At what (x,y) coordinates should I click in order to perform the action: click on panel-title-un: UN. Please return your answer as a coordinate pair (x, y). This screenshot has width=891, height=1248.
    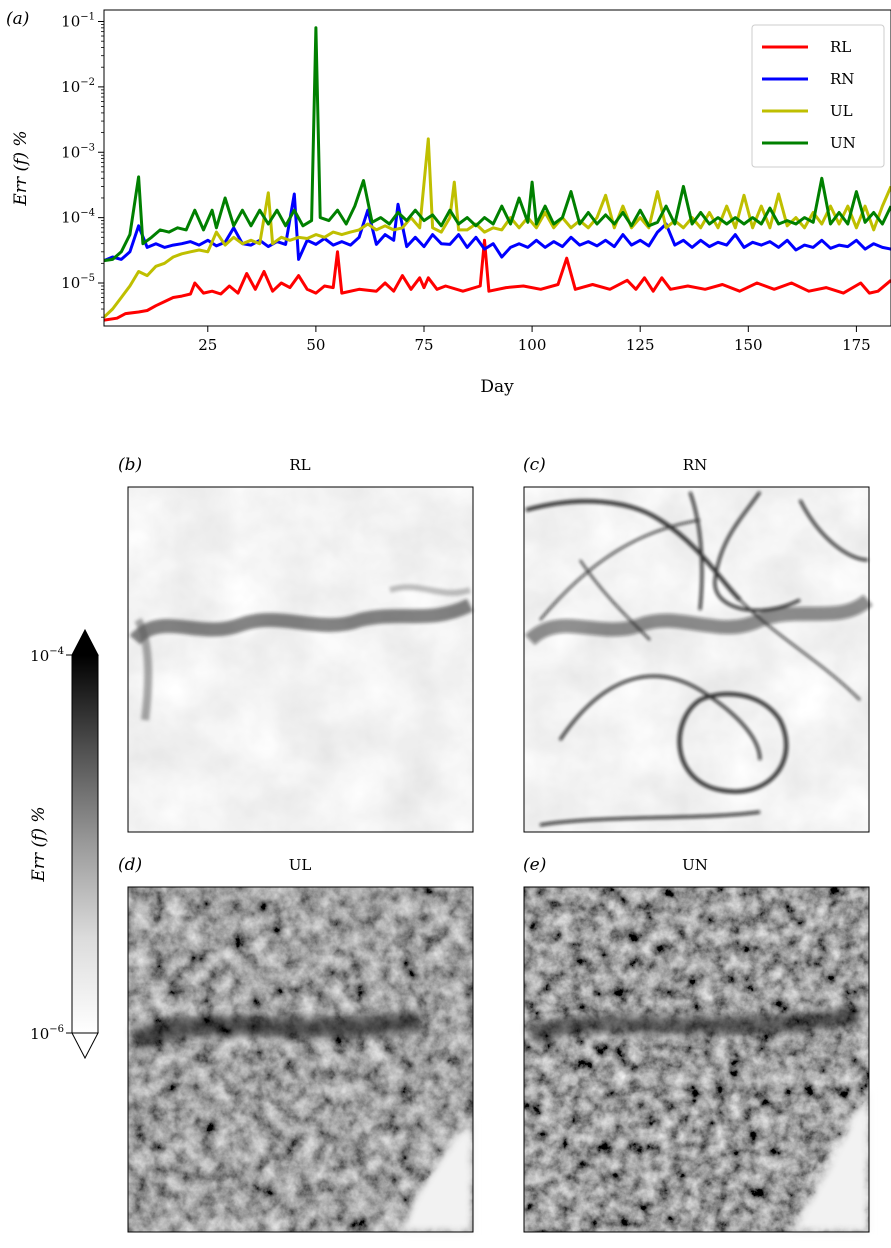
    Looking at the image, I should click on (695, 865).